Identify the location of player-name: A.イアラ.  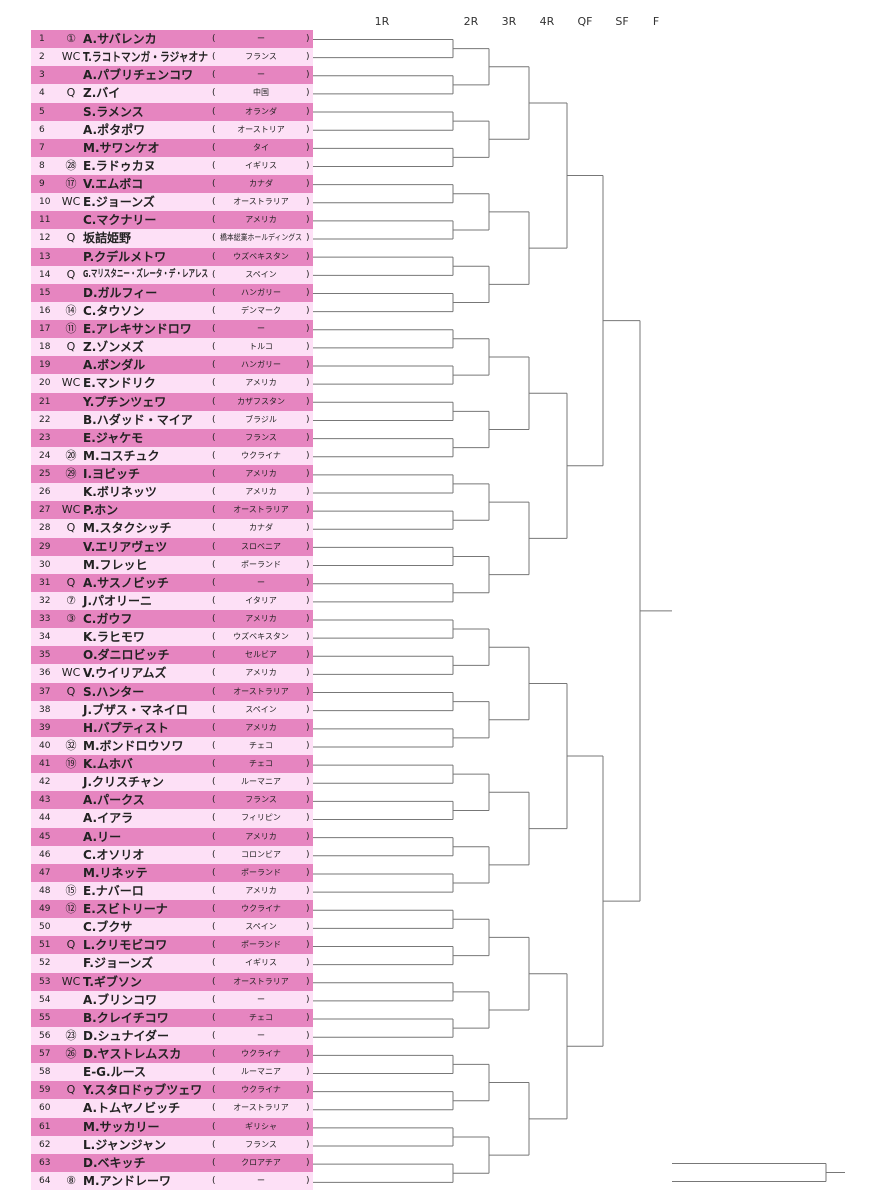
(108, 818).